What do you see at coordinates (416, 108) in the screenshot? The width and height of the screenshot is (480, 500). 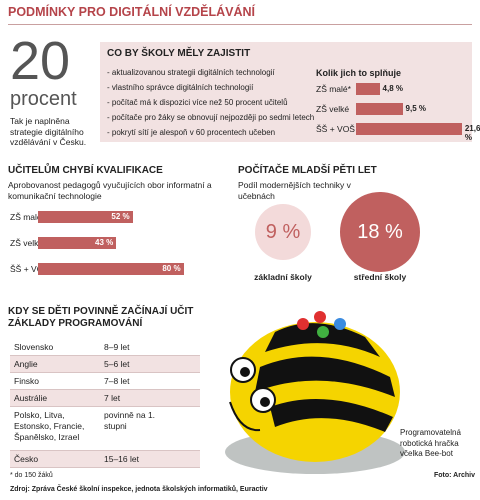 I see `value-label: 9,5 %` at bounding box center [416, 108].